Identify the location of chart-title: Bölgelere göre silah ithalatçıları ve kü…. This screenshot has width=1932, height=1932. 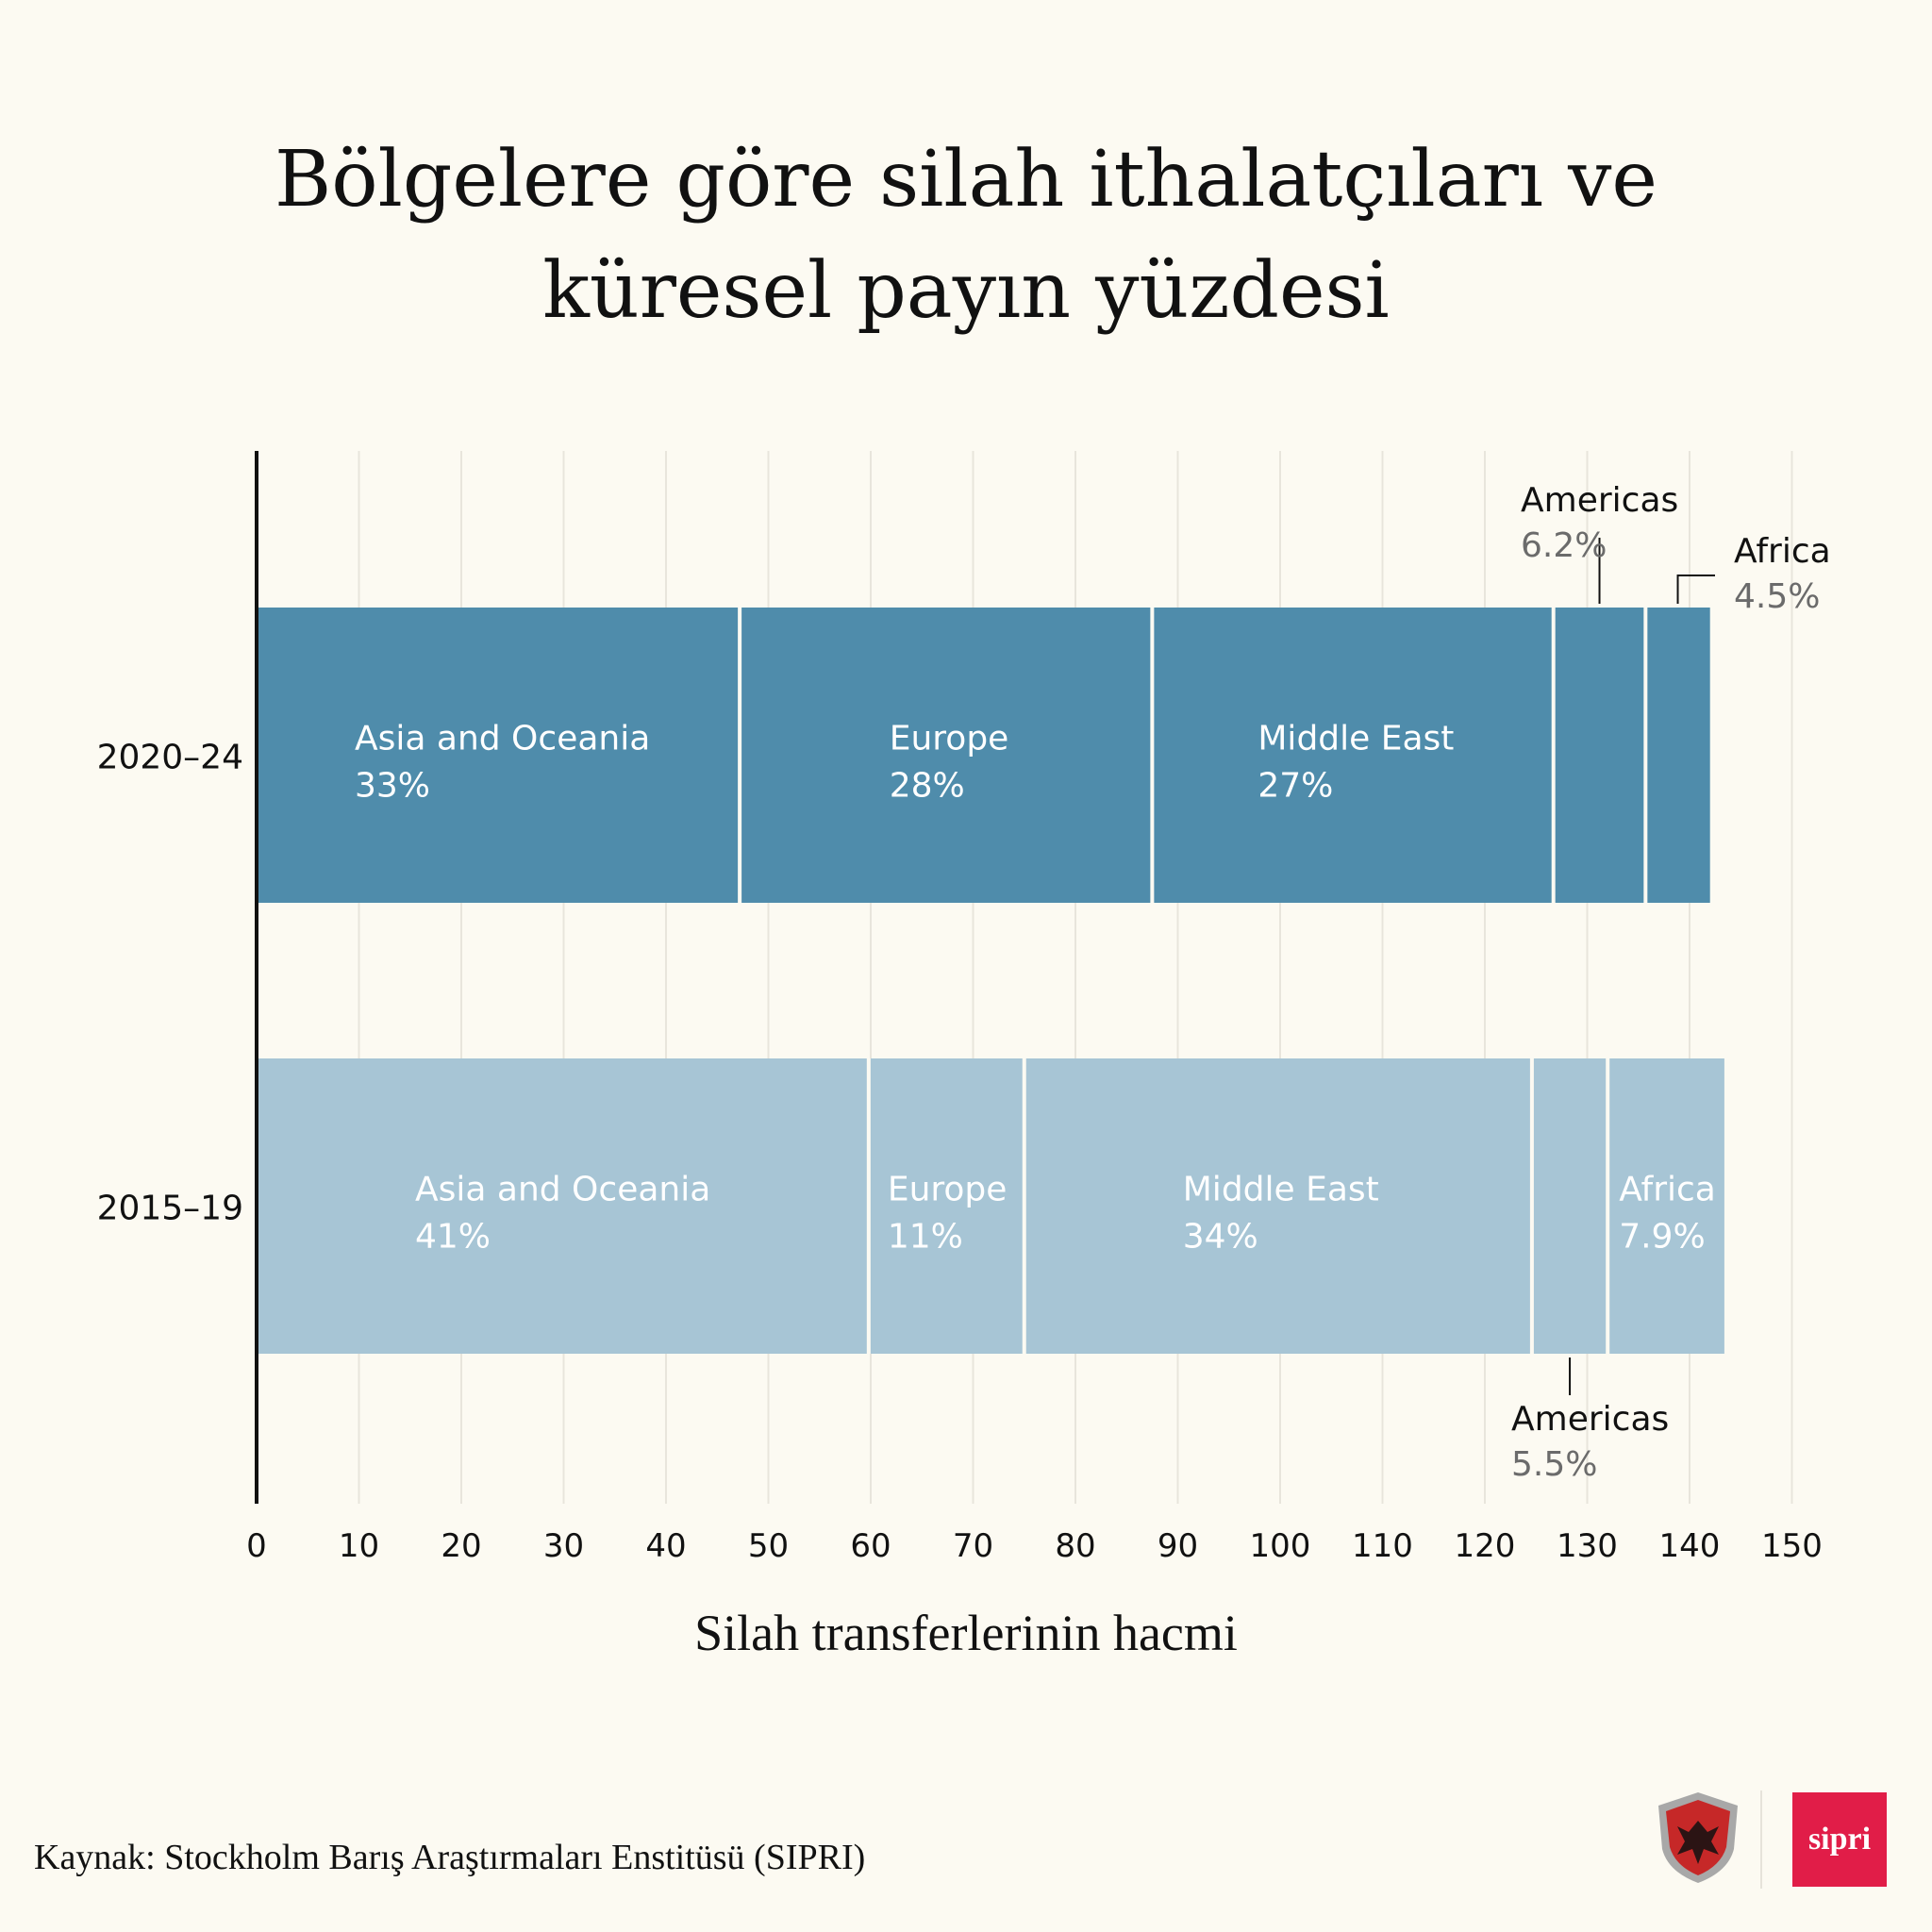
(966, 236).